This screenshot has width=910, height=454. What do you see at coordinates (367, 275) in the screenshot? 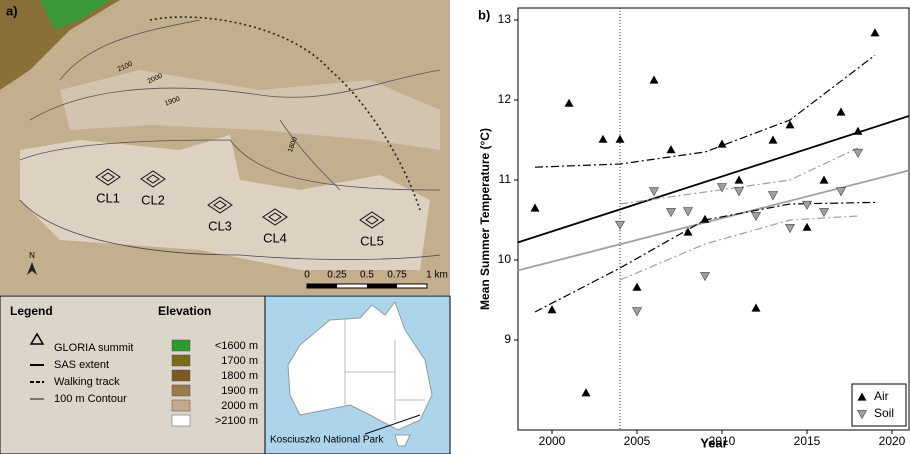
I see `scale-label: 0.5` at bounding box center [367, 275].